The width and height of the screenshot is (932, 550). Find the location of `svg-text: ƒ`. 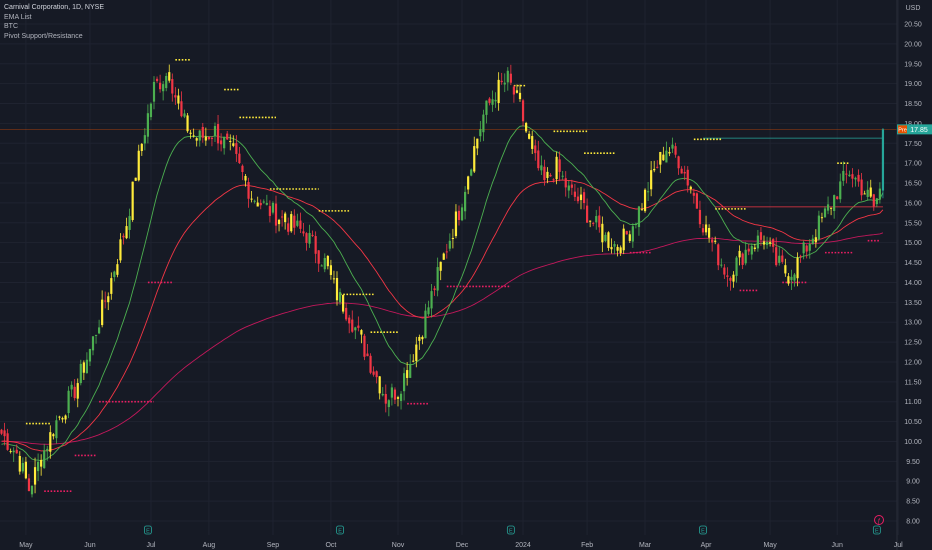

svg-text: ƒ is located at coordinates (878, 522).